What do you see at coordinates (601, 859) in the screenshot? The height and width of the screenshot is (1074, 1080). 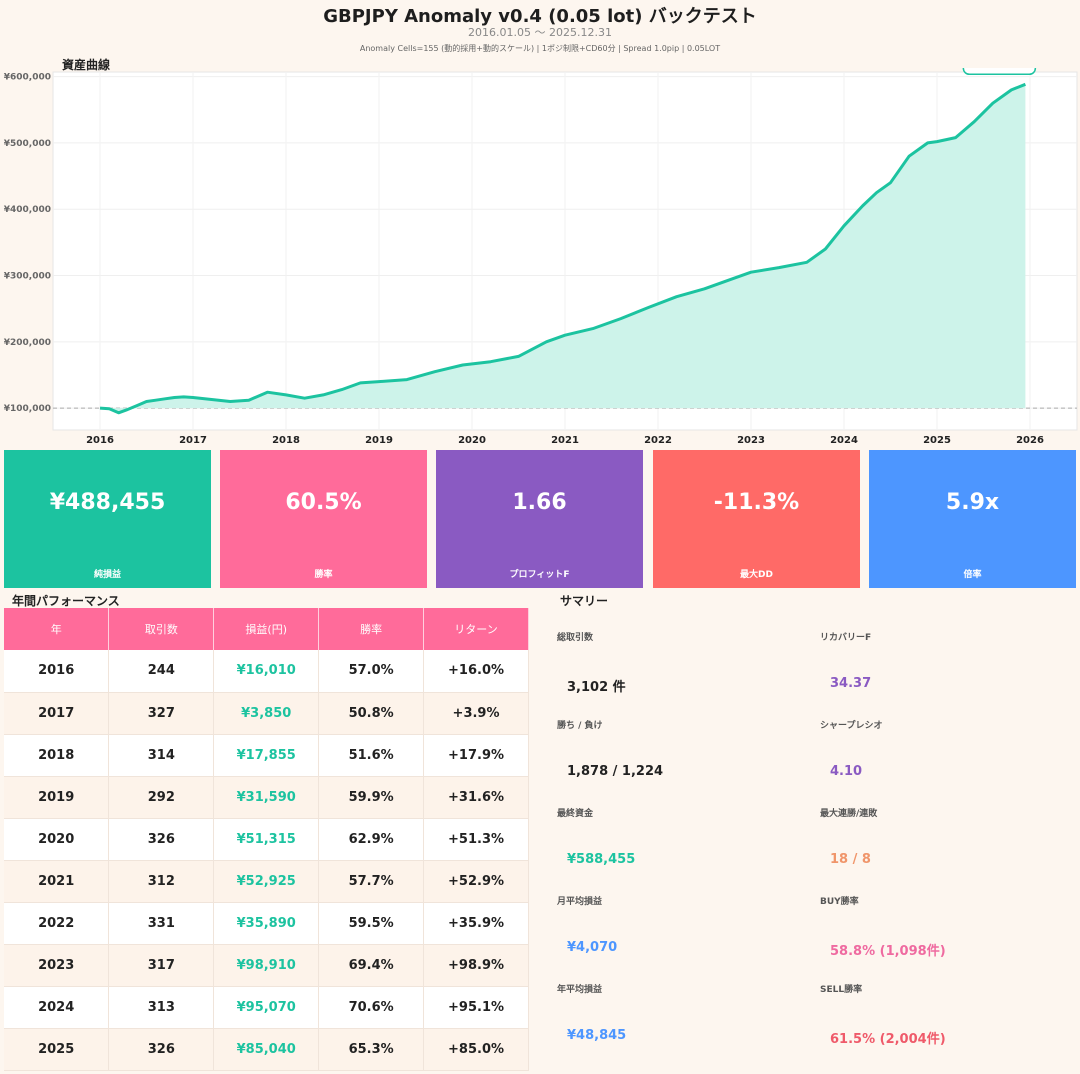 I see `summary-value: ¥588,455` at bounding box center [601, 859].